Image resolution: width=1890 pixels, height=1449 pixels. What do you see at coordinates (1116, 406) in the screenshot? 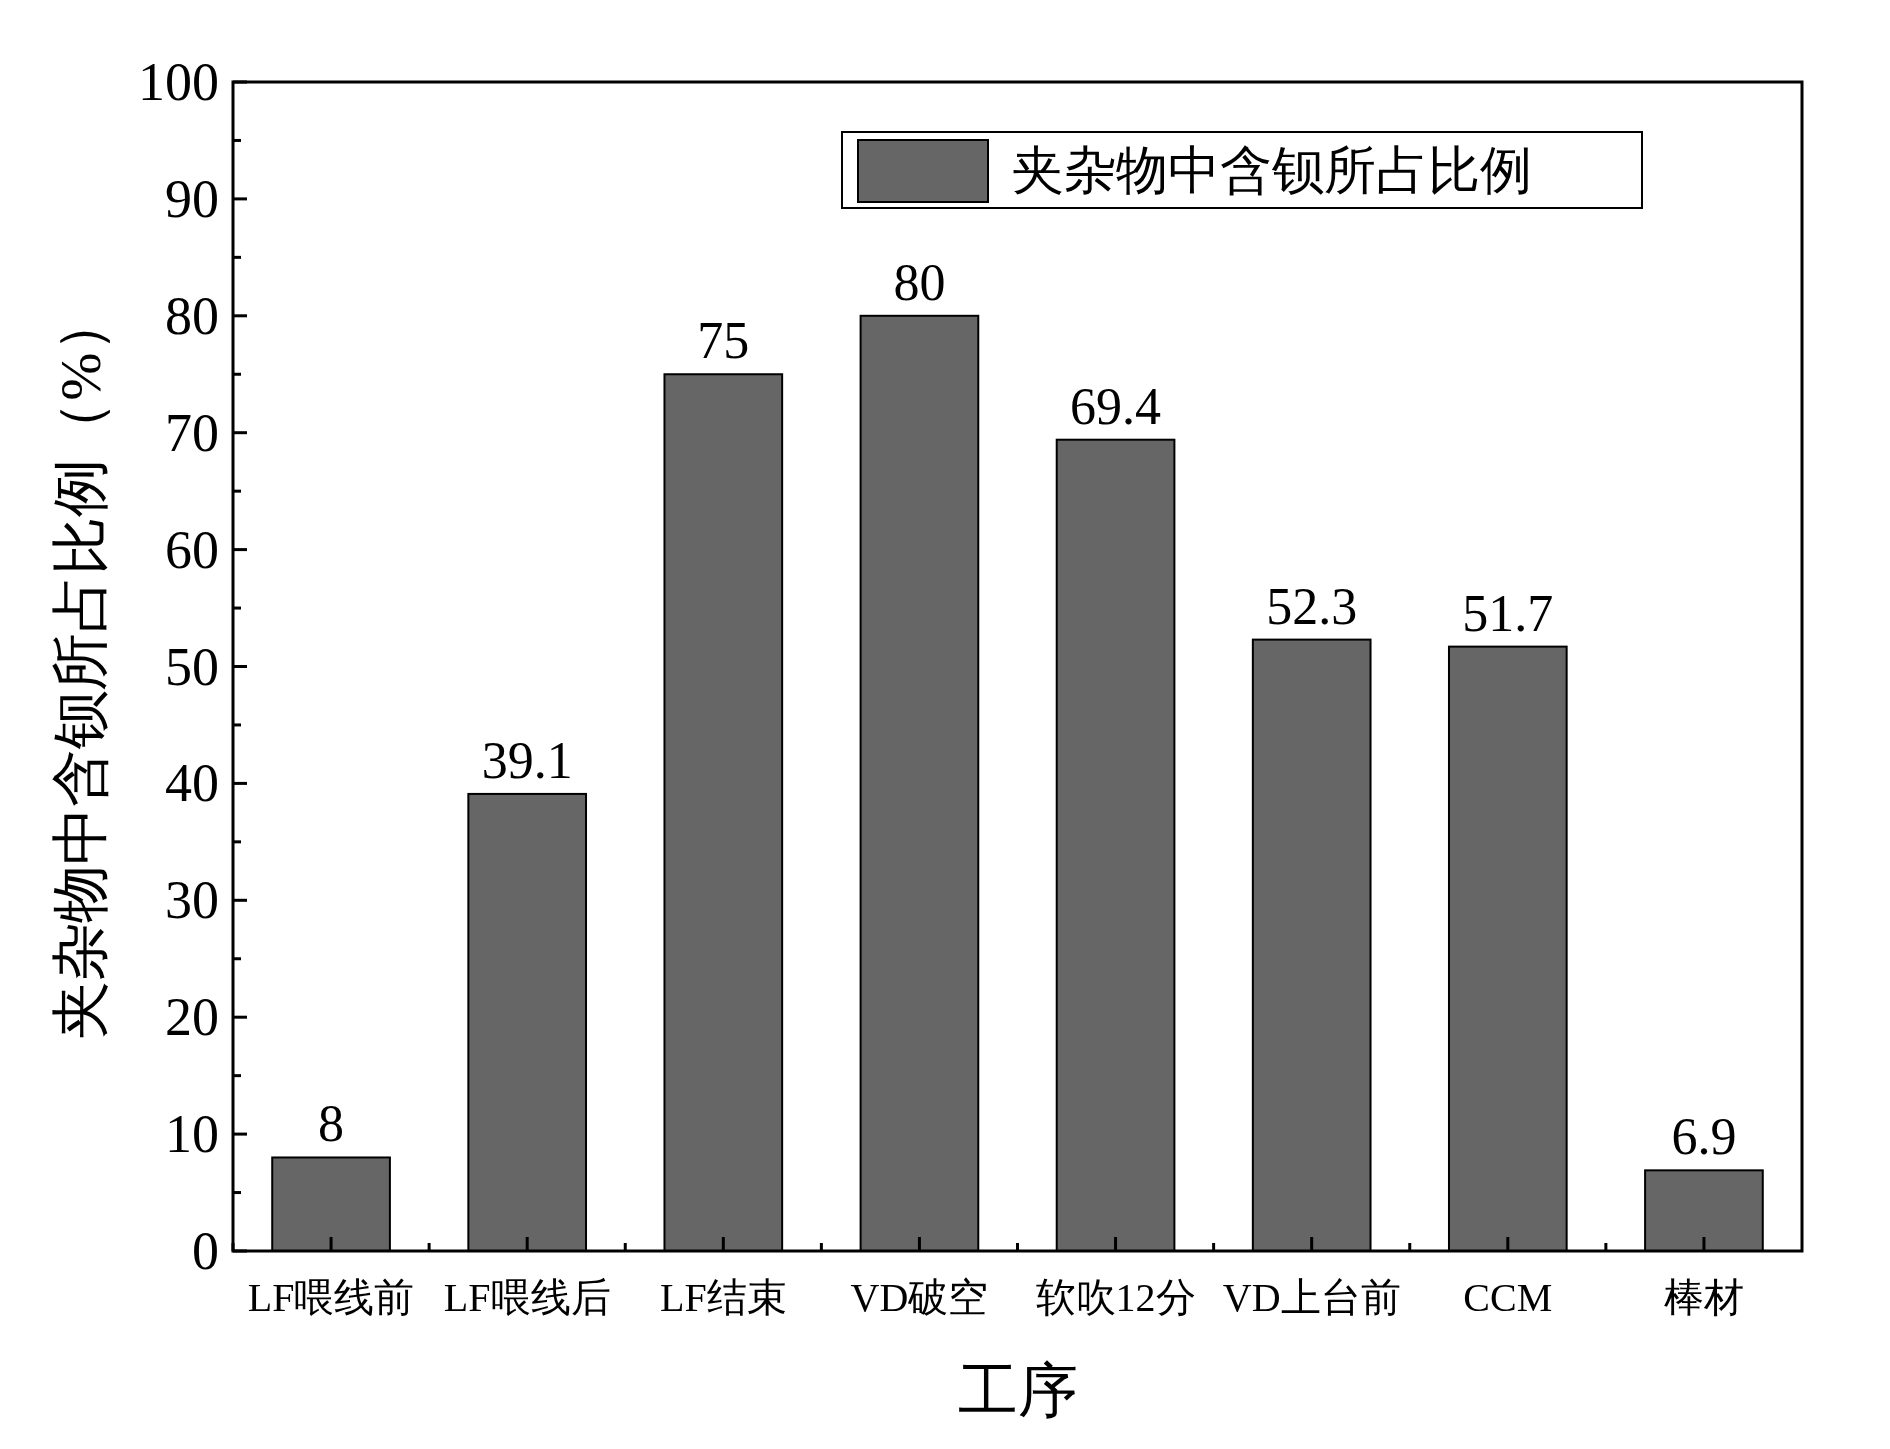
I see `data-label: 69.4` at bounding box center [1116, 406].